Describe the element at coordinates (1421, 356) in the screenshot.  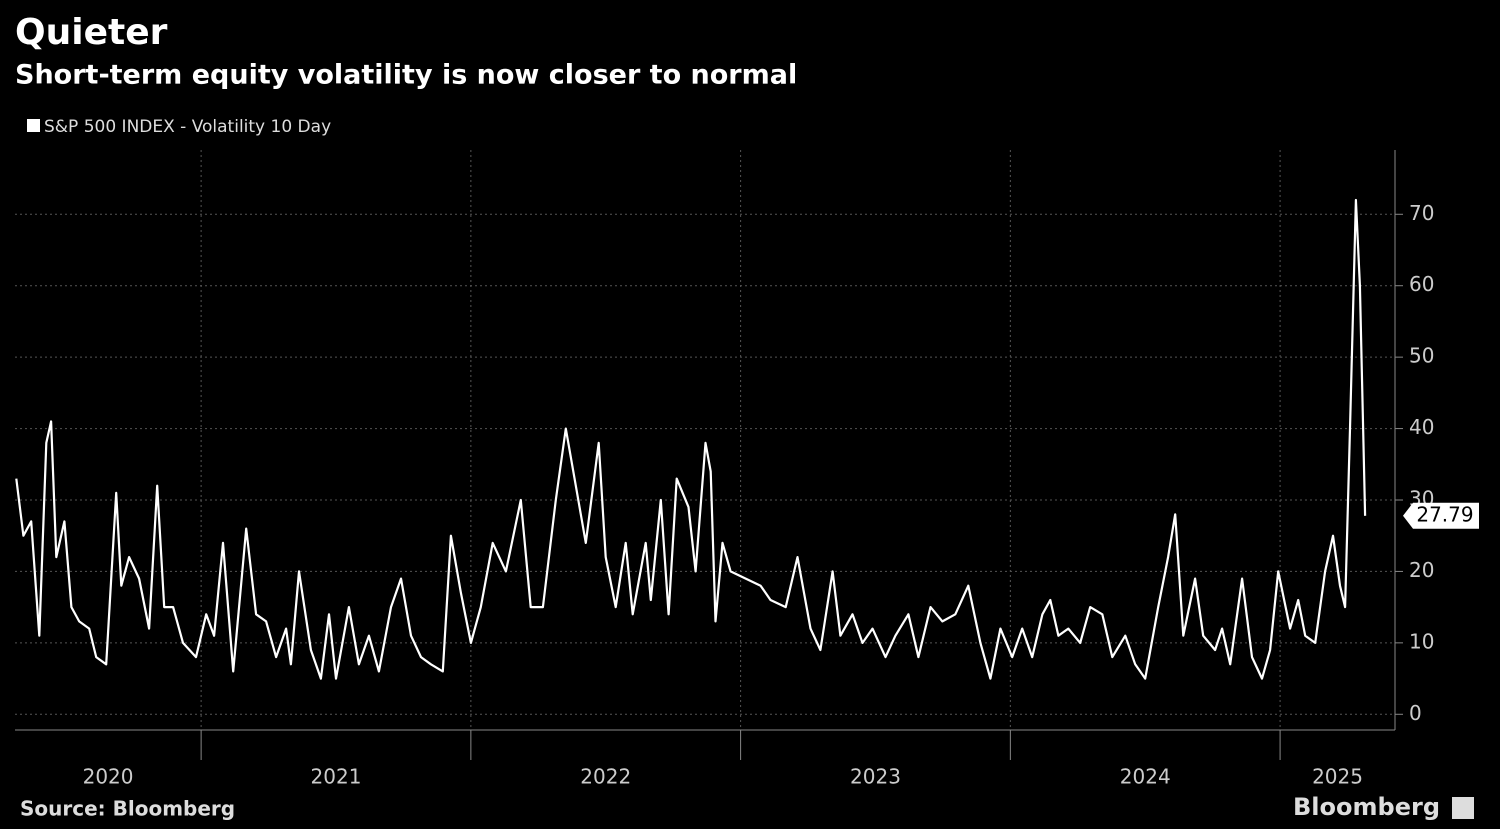
I see `y-tick-label: 50` at that location.